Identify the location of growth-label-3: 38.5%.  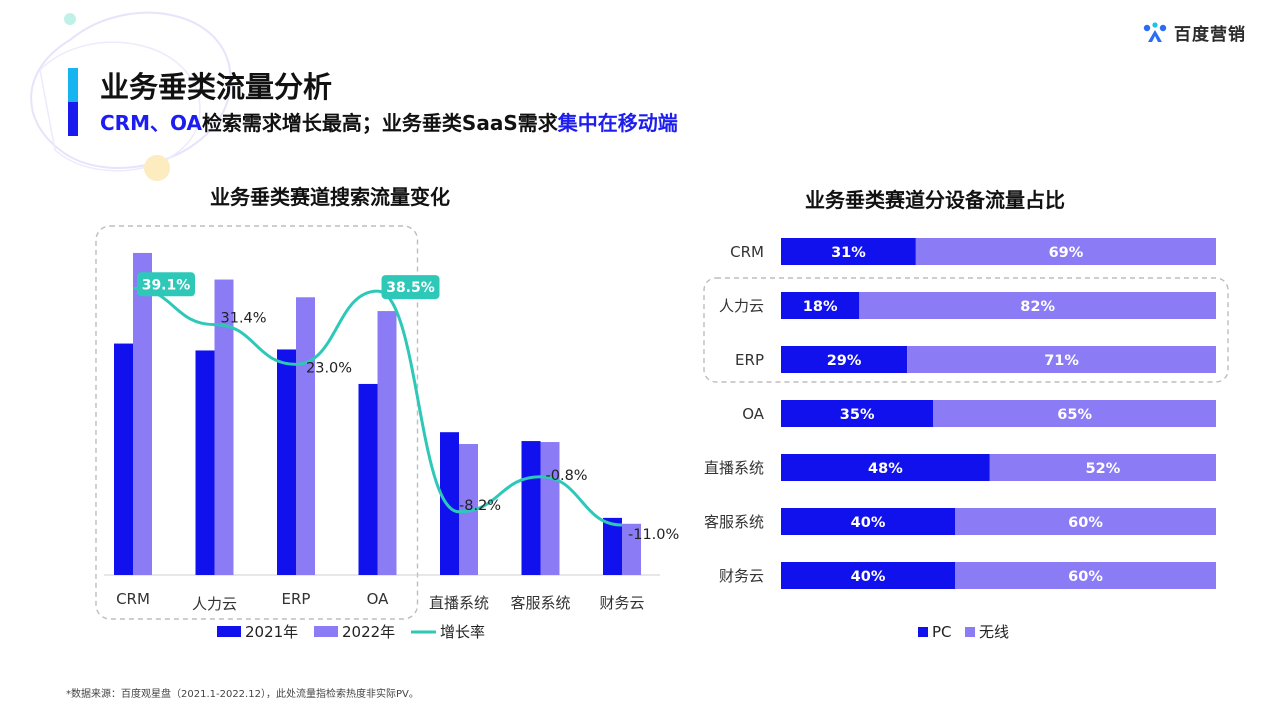
(410, 288).